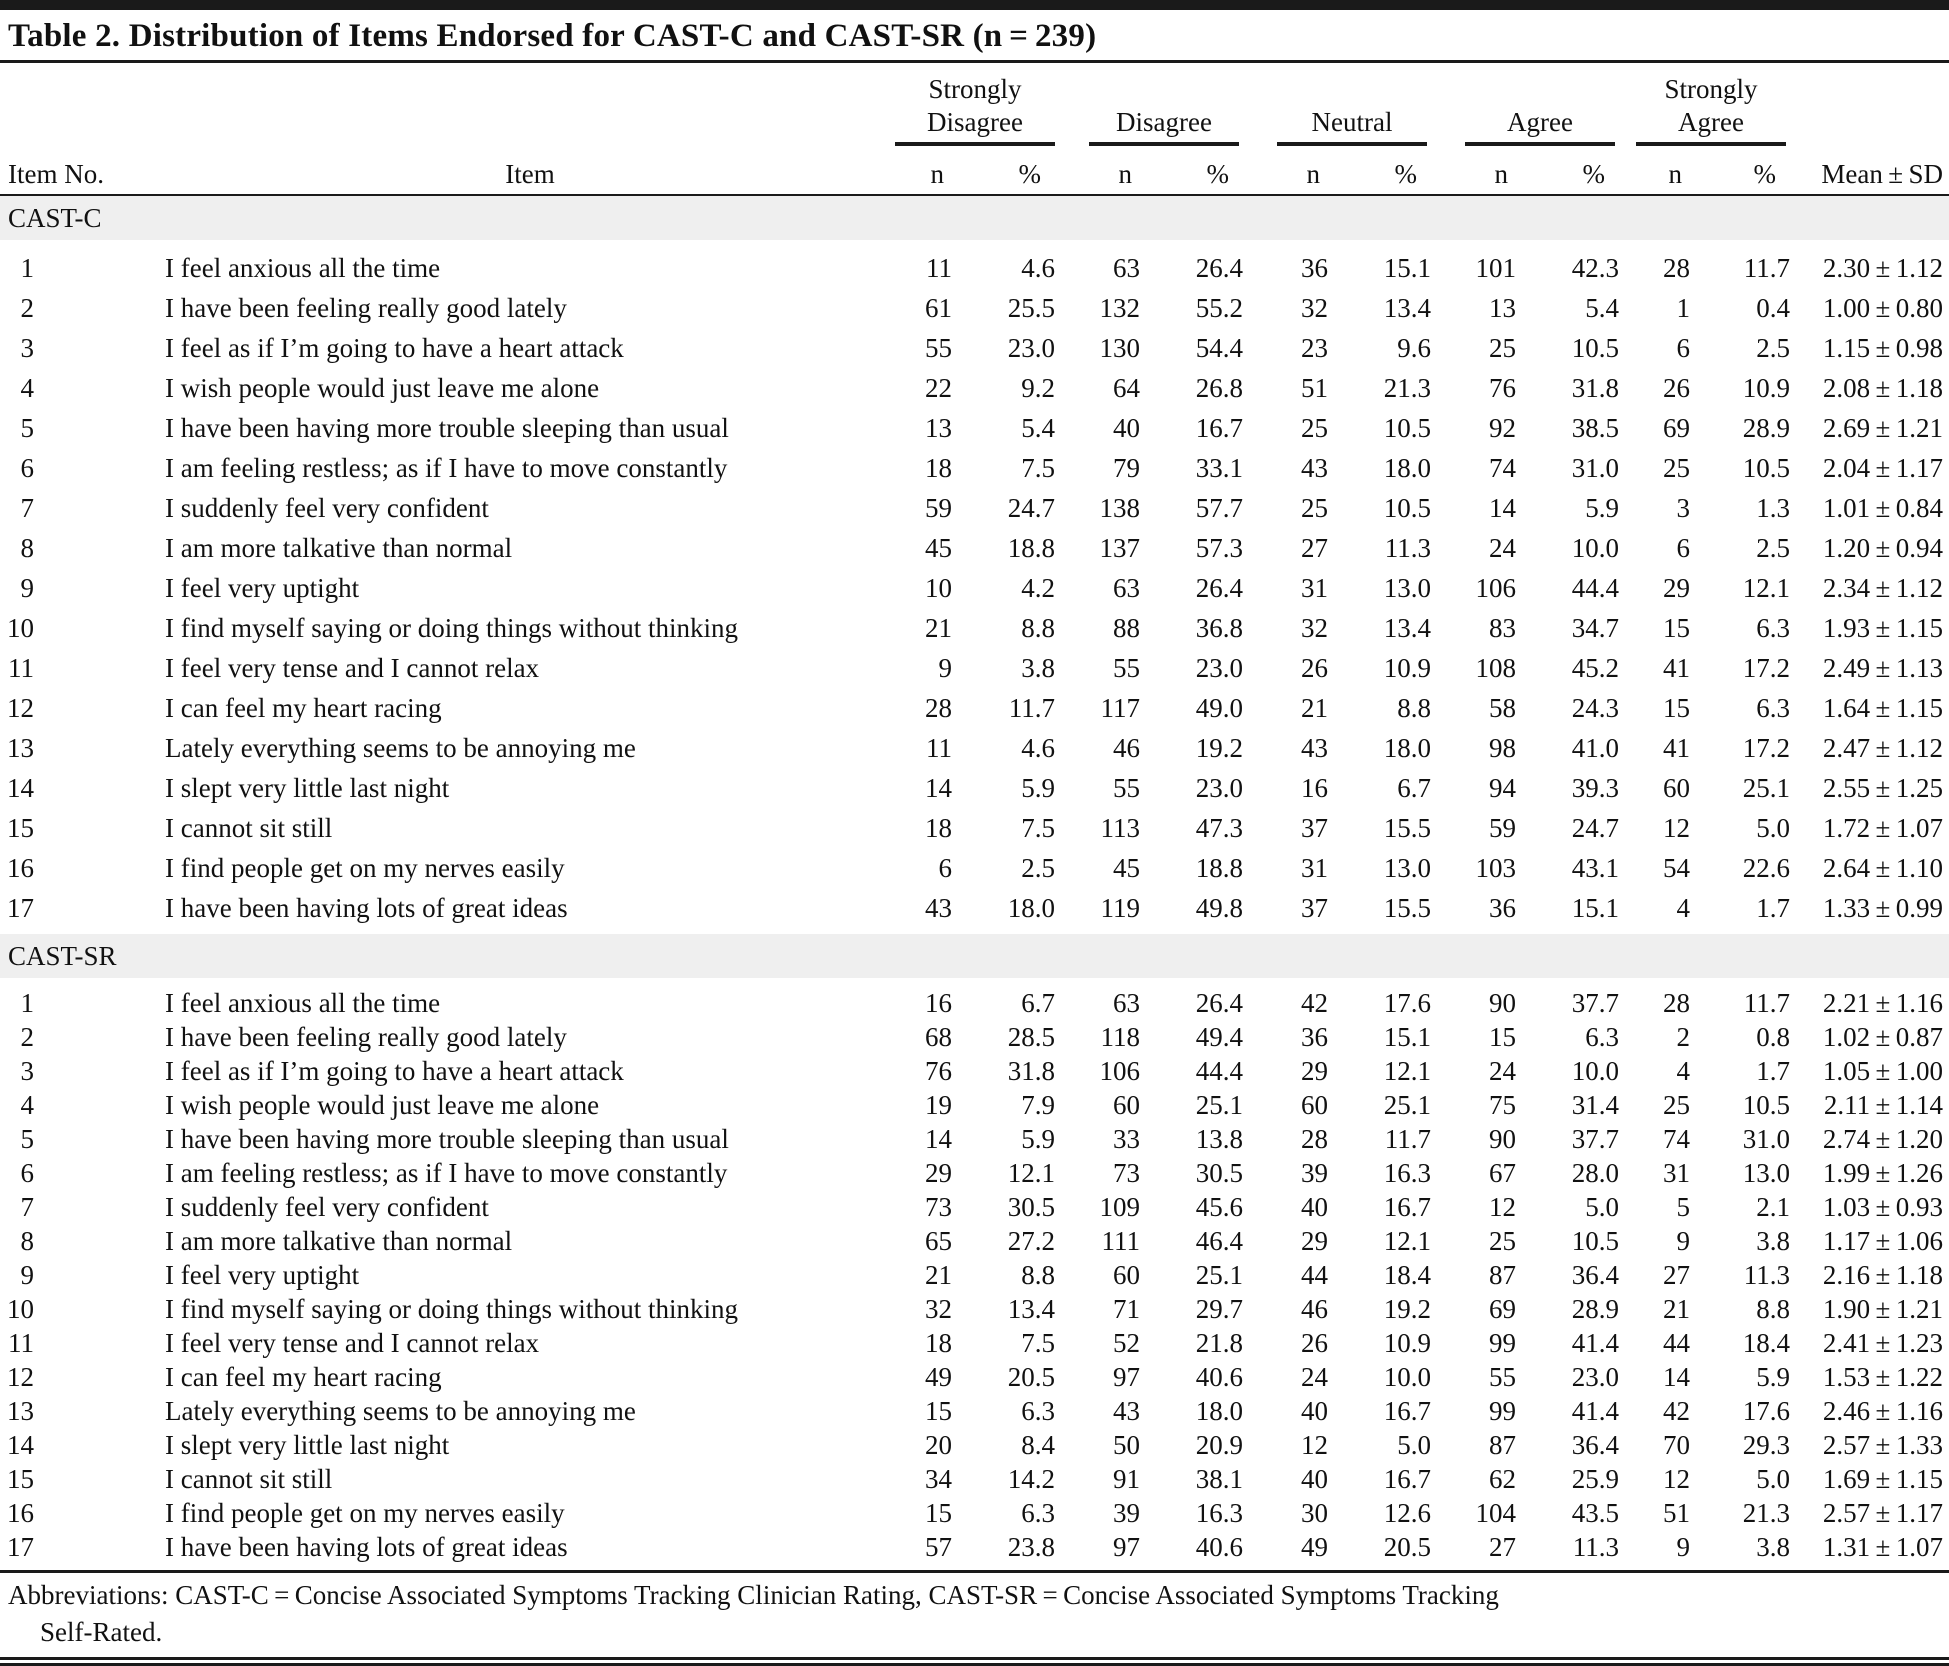 This screenshot has width=1949, height=1666. Describe the element at coordinates (1219, 1377) in the screenshot. I see `pct-cell: 40.6` at that location.